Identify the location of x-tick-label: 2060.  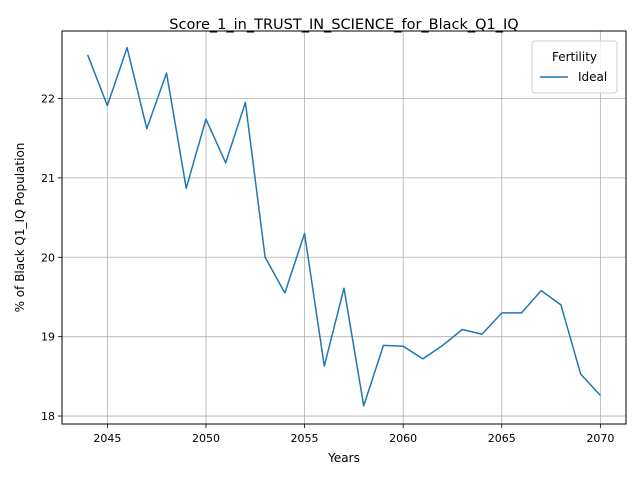
(403, 438).